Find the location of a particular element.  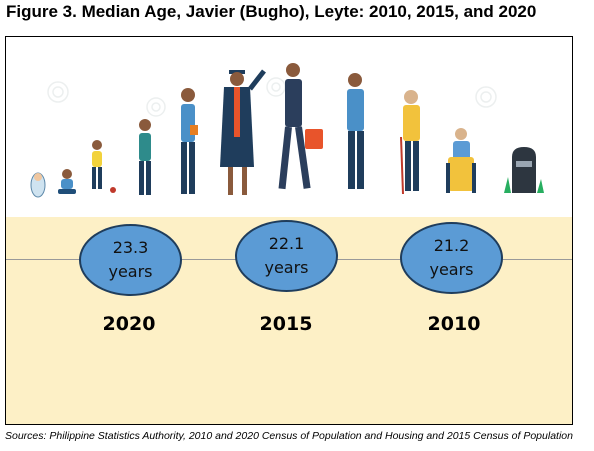

median-age-marker-2020: 23.3 years is located at coordinates (130, 260).